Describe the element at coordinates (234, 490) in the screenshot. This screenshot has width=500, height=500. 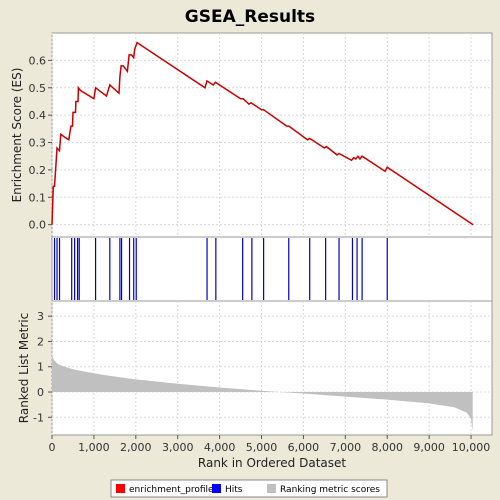
I see `legend-label-hits: Hits` at that location.